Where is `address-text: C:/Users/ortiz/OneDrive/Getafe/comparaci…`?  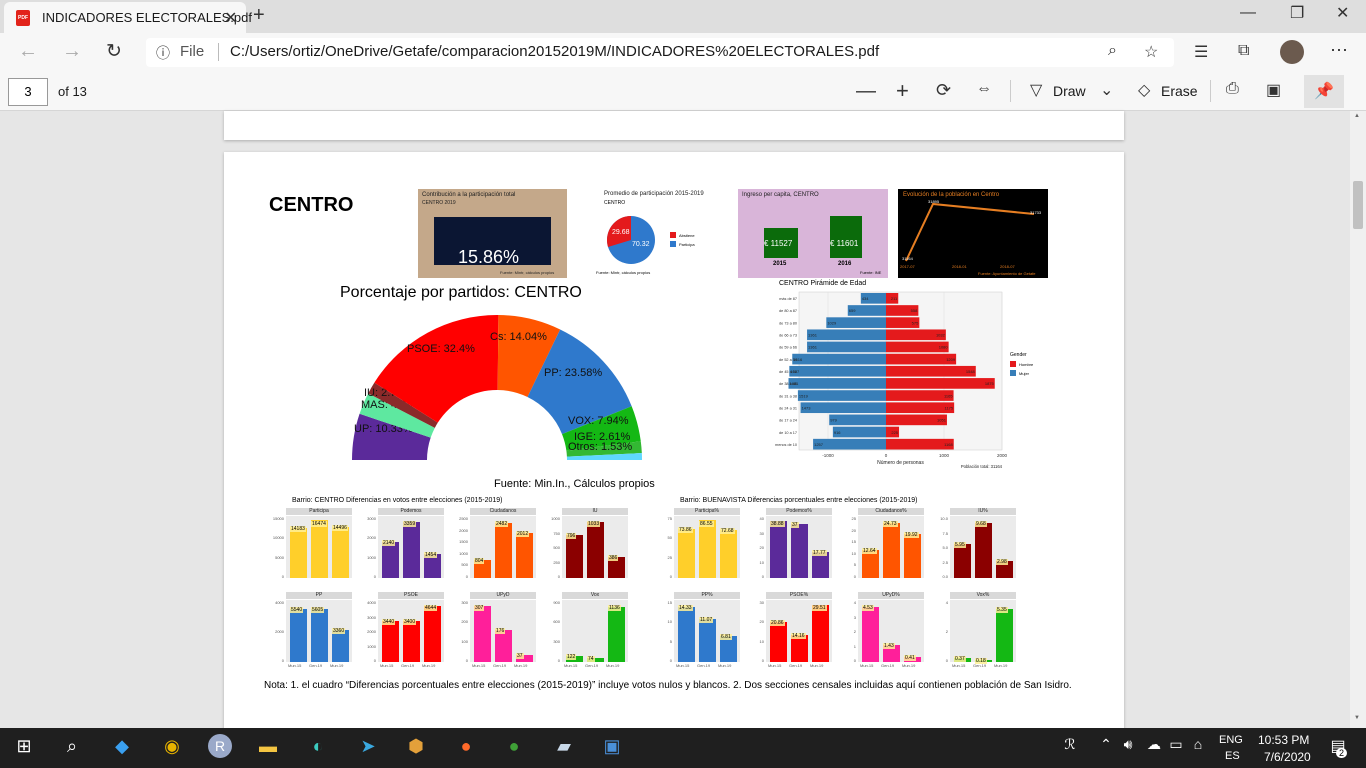
address-text: C:/Users/ortiz/OneDrive/Getafe/comparaci… is located at coordinates (555, 51).